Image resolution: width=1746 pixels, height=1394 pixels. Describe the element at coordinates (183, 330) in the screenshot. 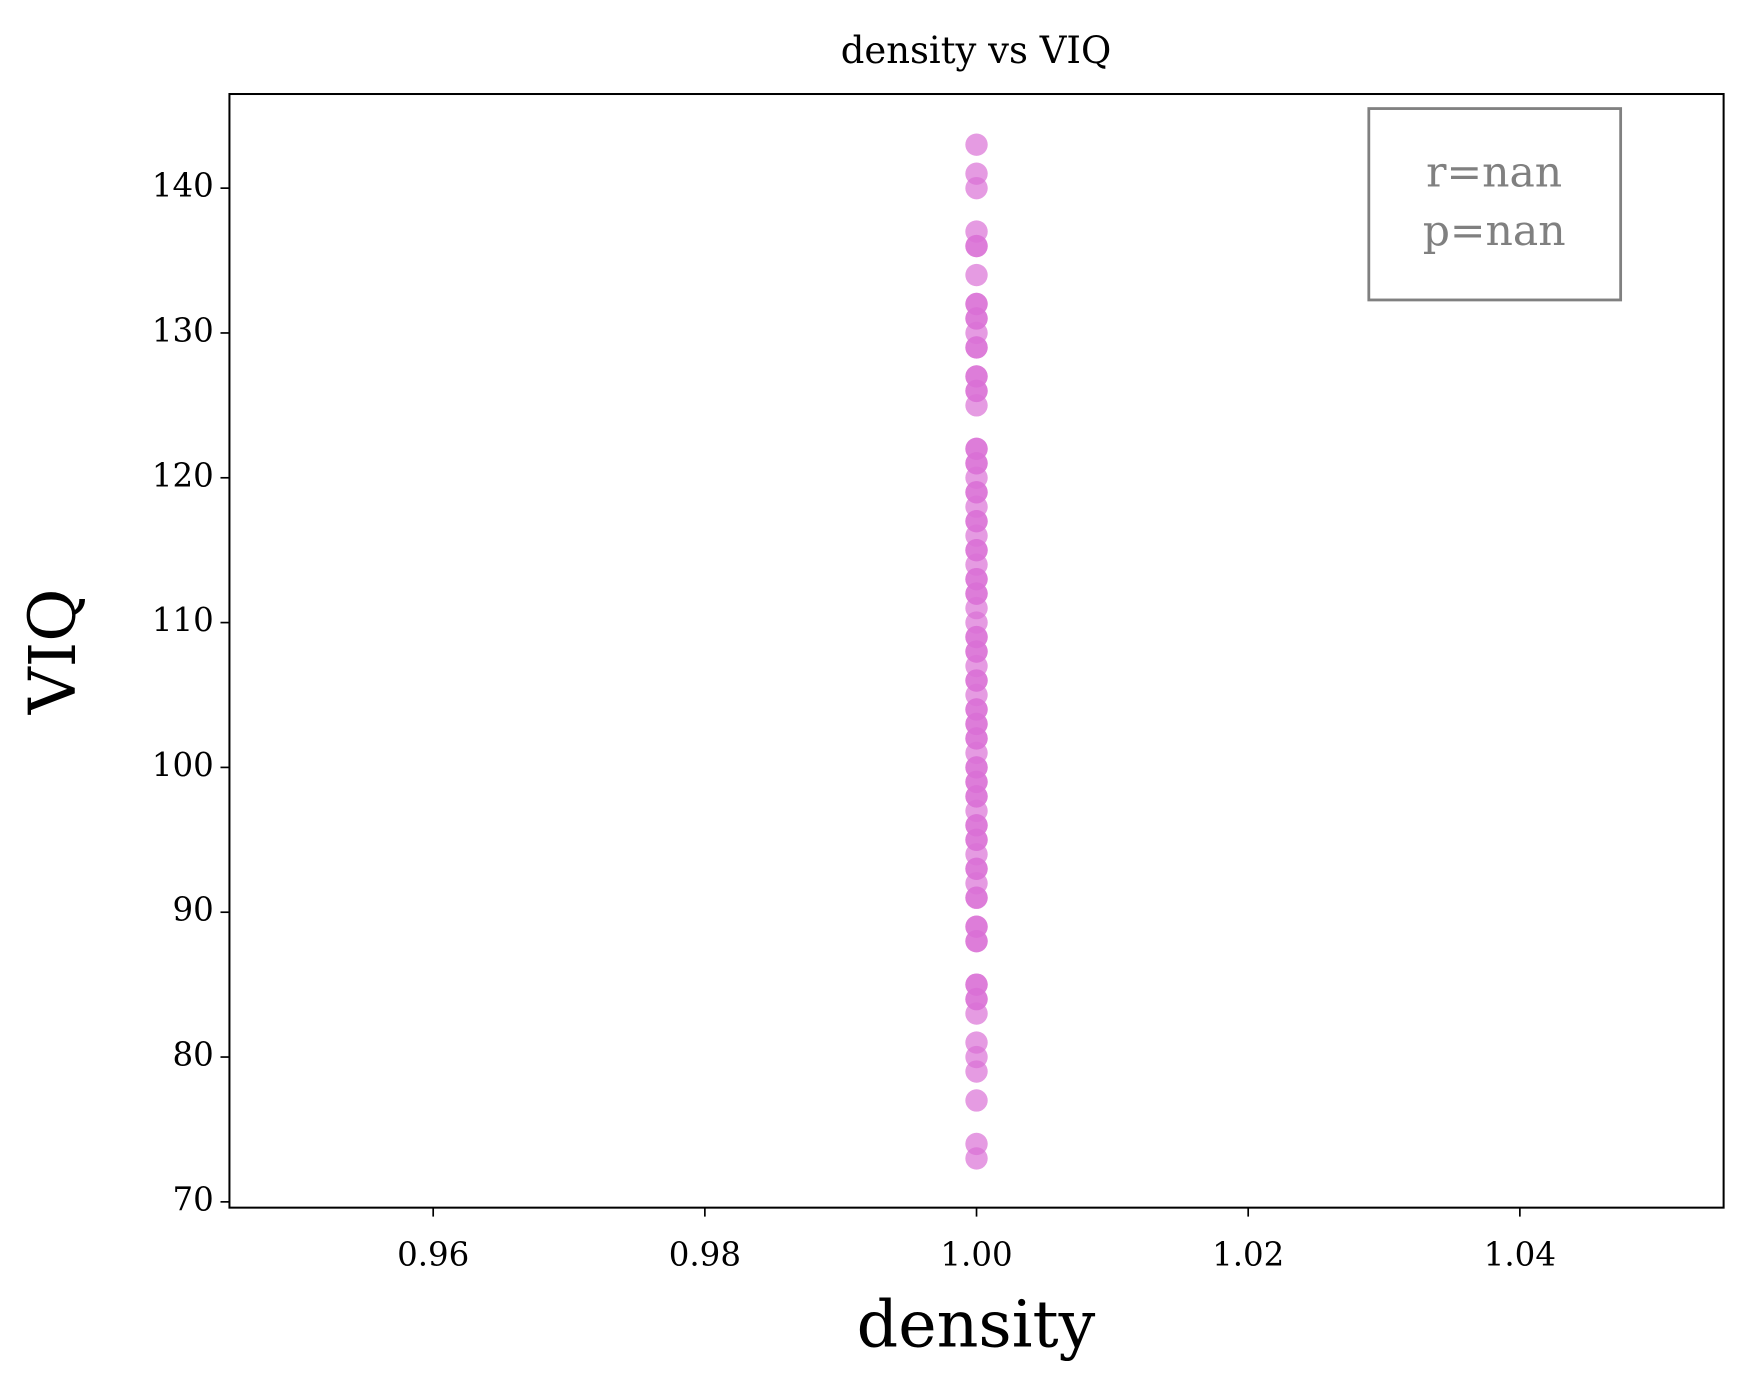

I see `y-tick-label: 130` at that location.